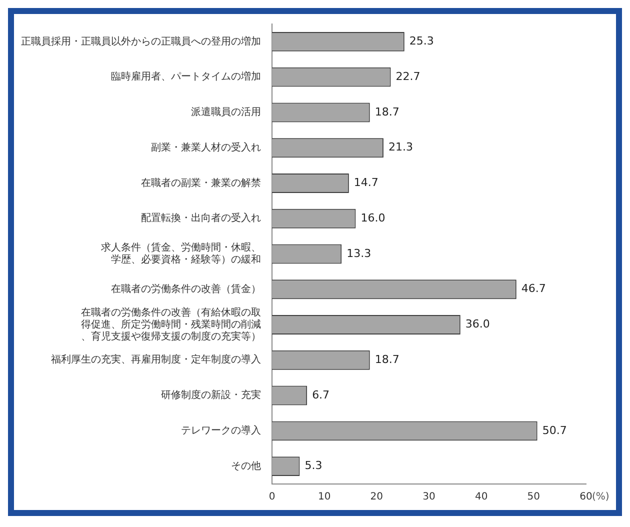 This screenshot has height=527, width=630. Describe the element at coordinates (421, 41) in the screenshot. I see `data-label: 25.3` at that location.